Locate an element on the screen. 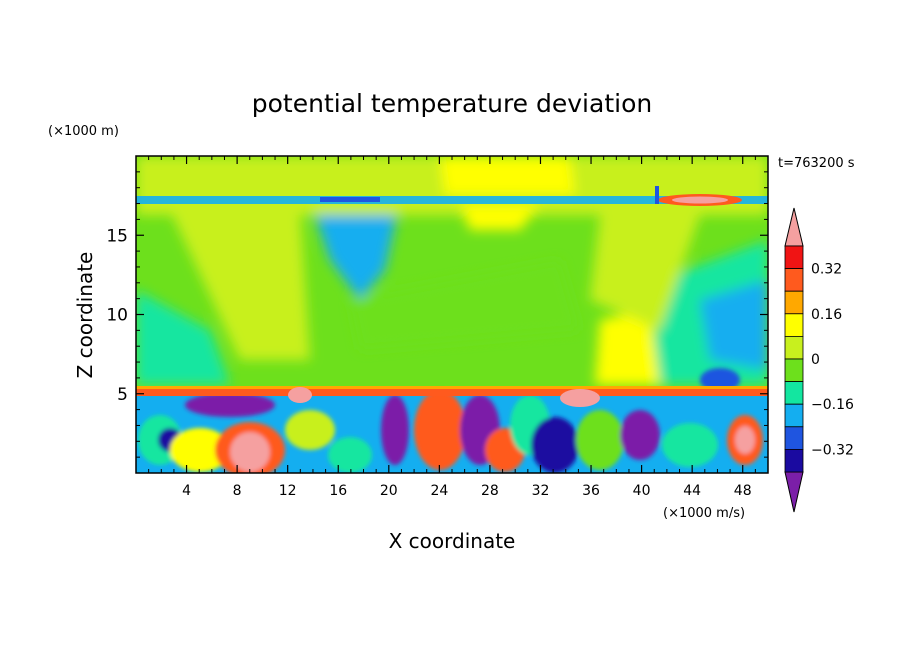 Image resolution: width=904 pixels, height=654 pixels. field-tropopause-core is located at coordinates (350, 199).